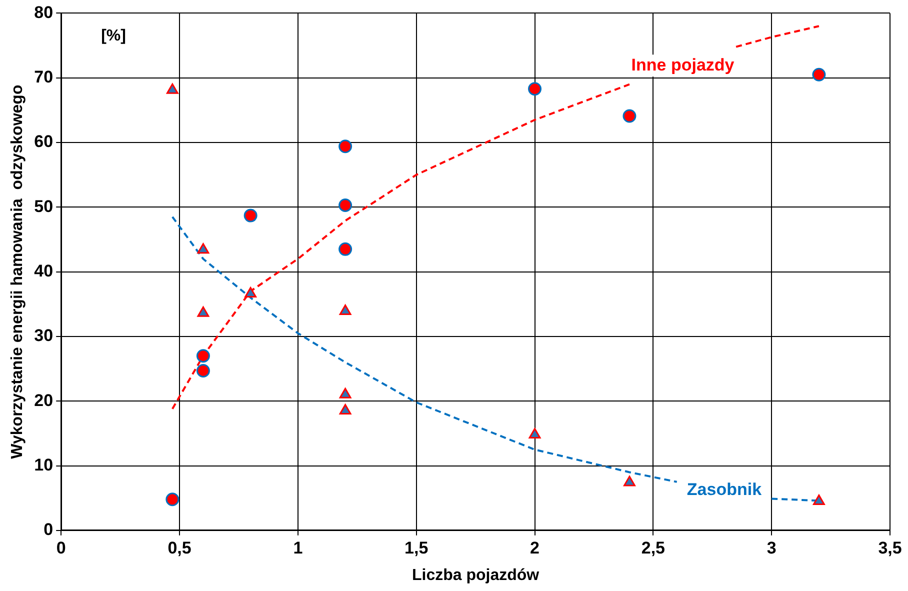 The width and height of the screenshot is (908, 591). Describe the element at coordinates (653, 548) in the screenshot. I see `x-tick-label: 2,5` at that location.